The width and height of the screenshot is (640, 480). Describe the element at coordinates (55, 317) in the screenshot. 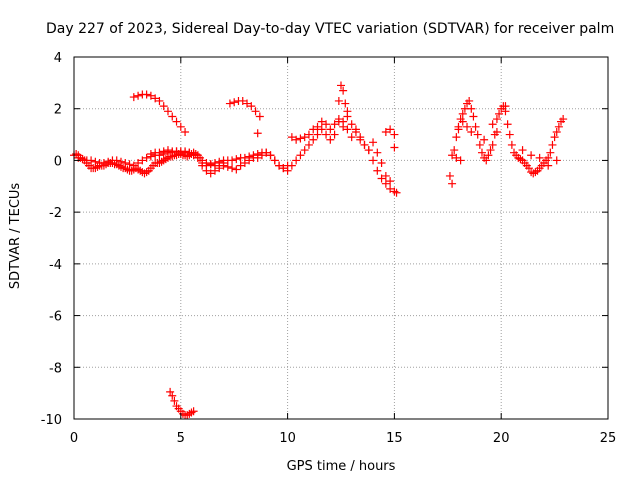

I see `y-tick-label: -6` at that location.